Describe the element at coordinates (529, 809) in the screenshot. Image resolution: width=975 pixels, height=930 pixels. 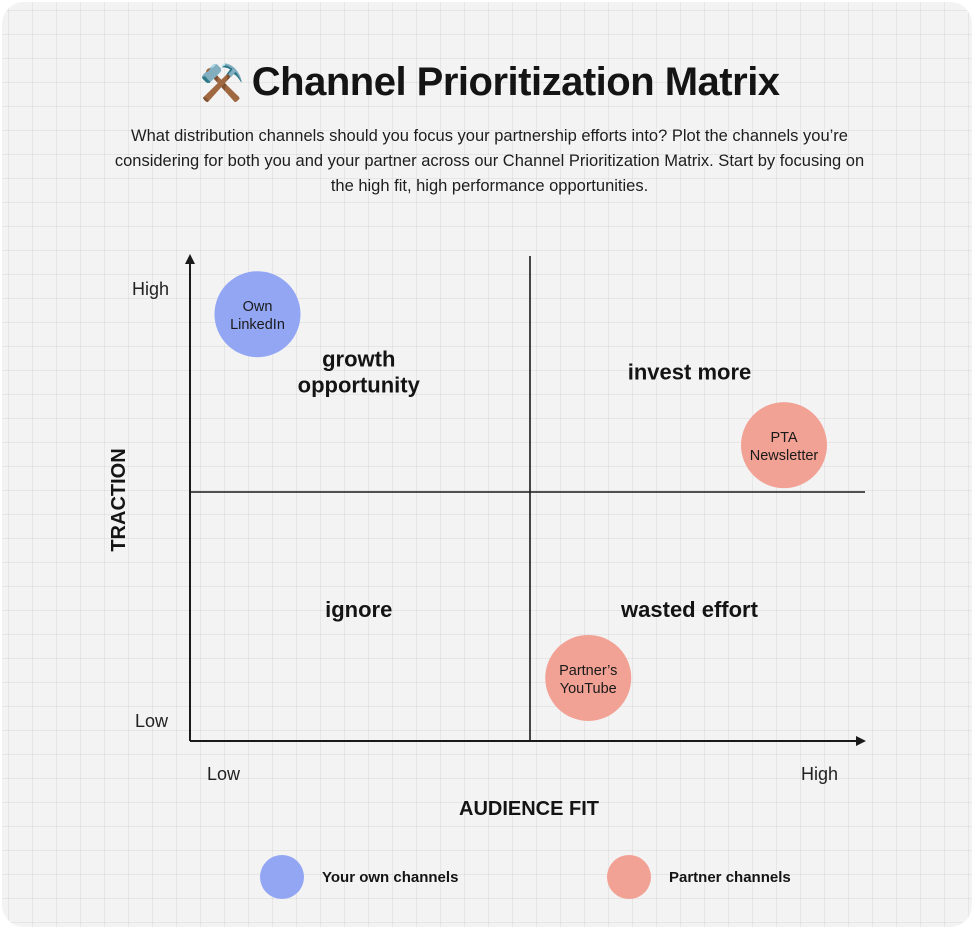
I see `x-axis-title: AUDIENCE FIT` at that location.